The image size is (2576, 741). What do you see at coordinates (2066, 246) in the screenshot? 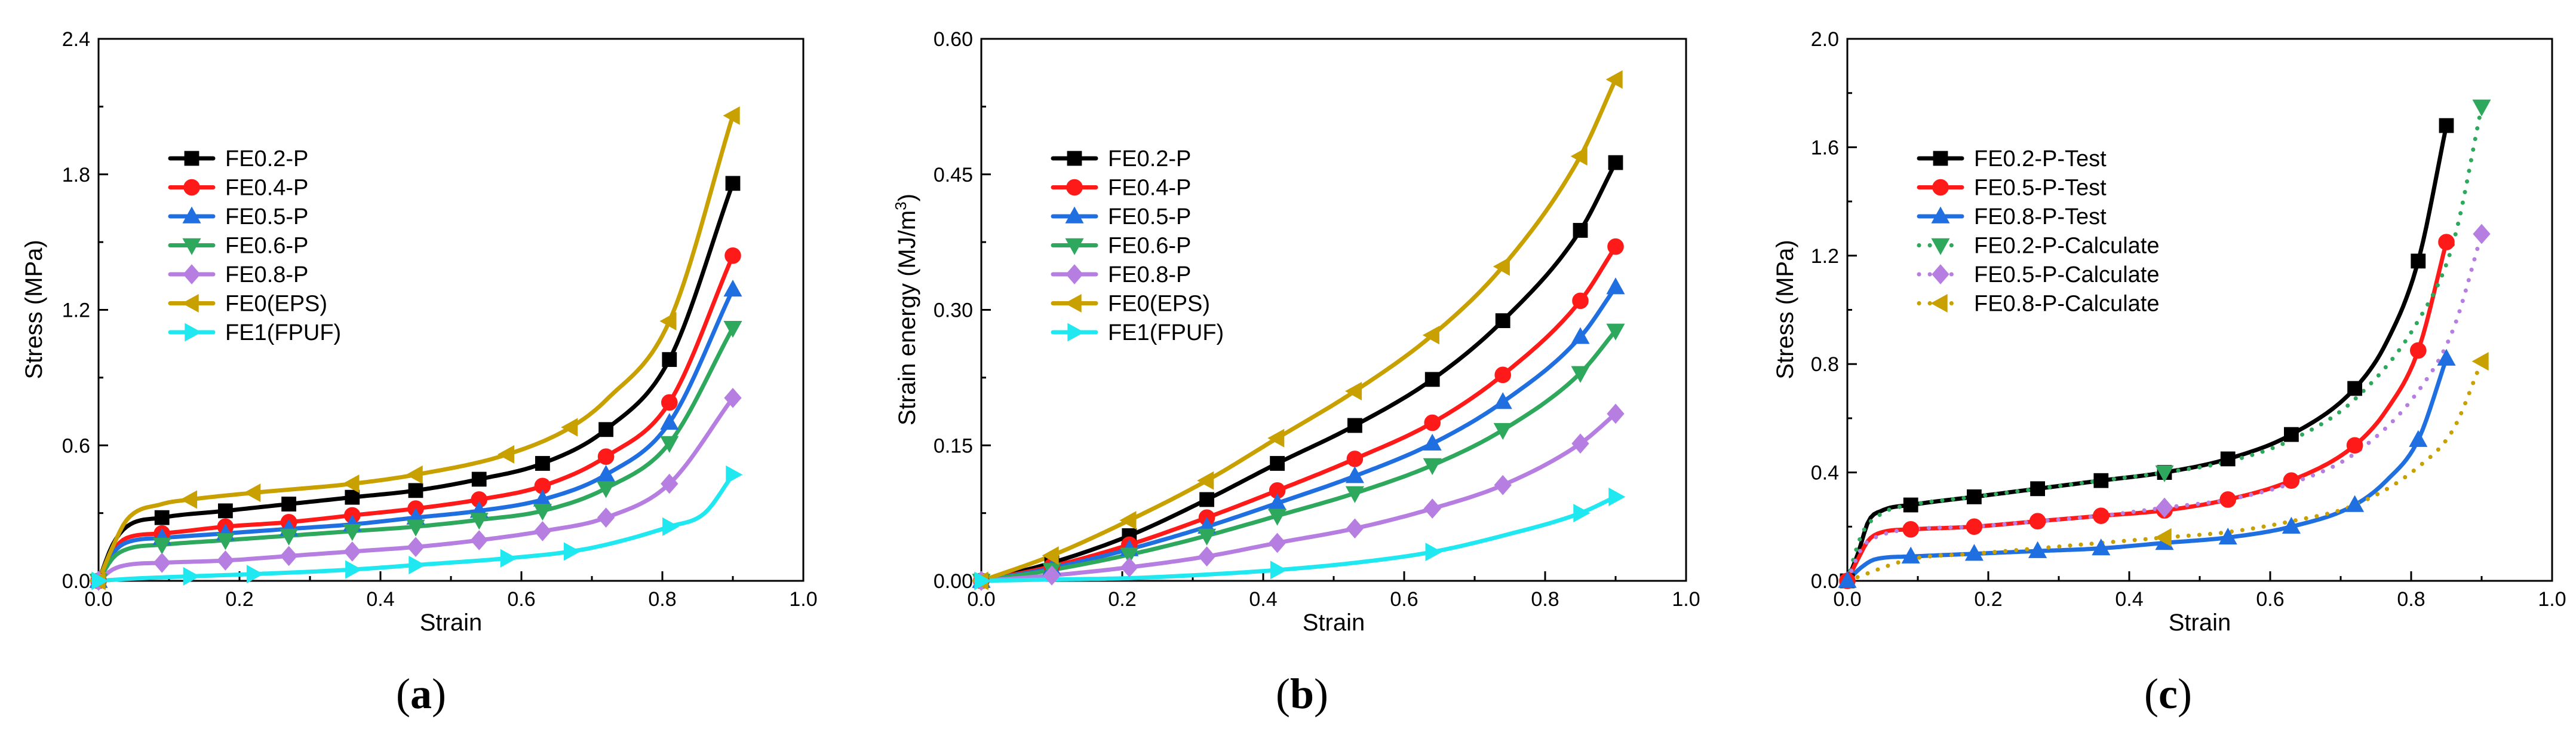
I see `legend-label: FE0.2-P-Calculate` at bounding box center [2066, 246].